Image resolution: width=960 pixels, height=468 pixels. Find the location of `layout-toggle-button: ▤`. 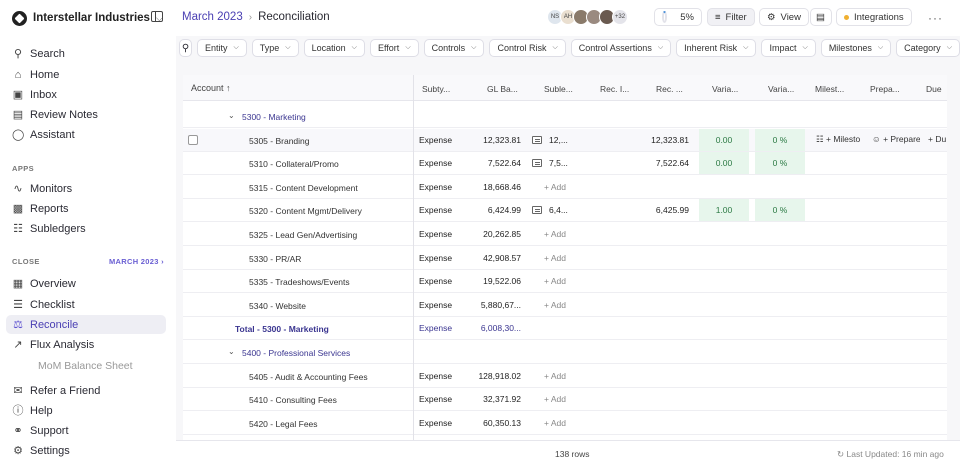

layout-toggle-button: ▤ is located at coordinates (821, 17).